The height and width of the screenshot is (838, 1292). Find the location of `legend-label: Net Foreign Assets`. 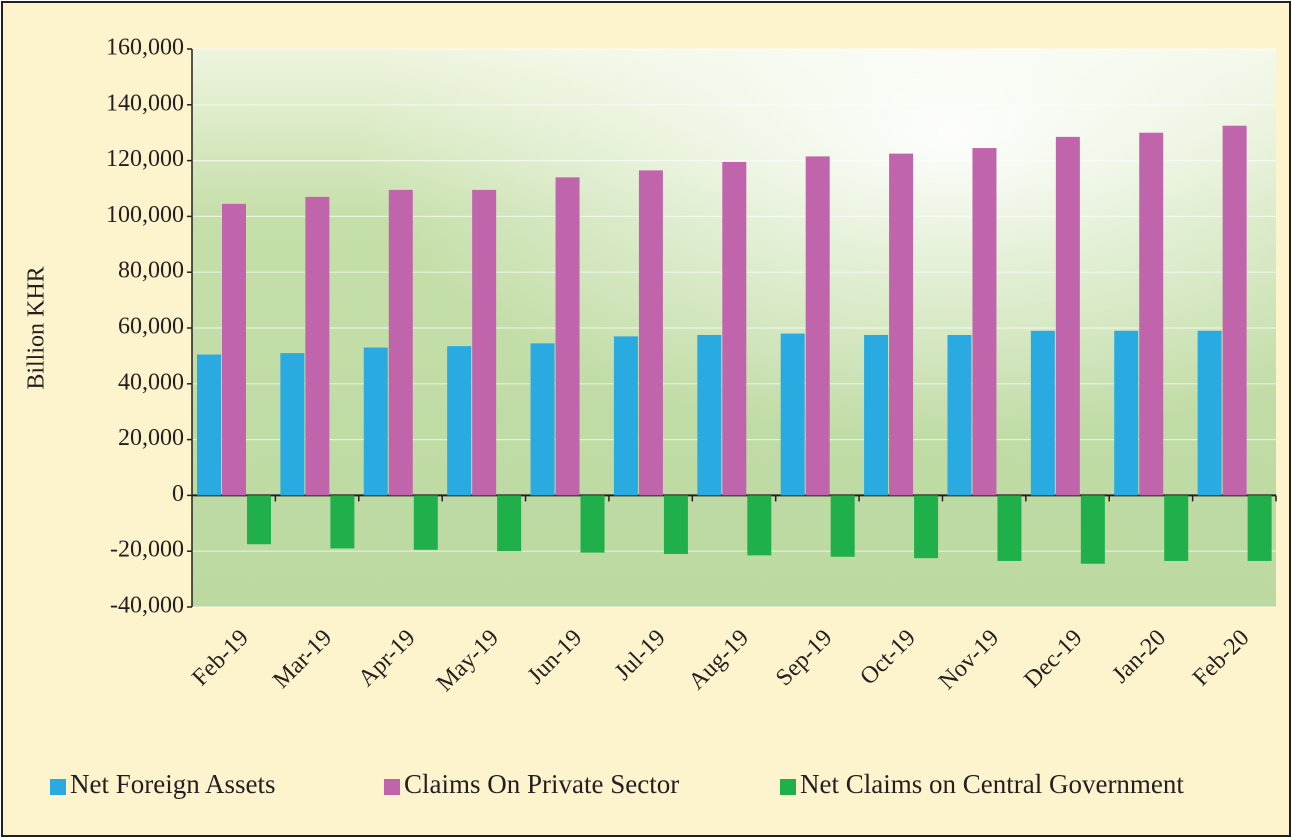

legend-label: Net Foreign Assets is located at coordinates (173, 784).